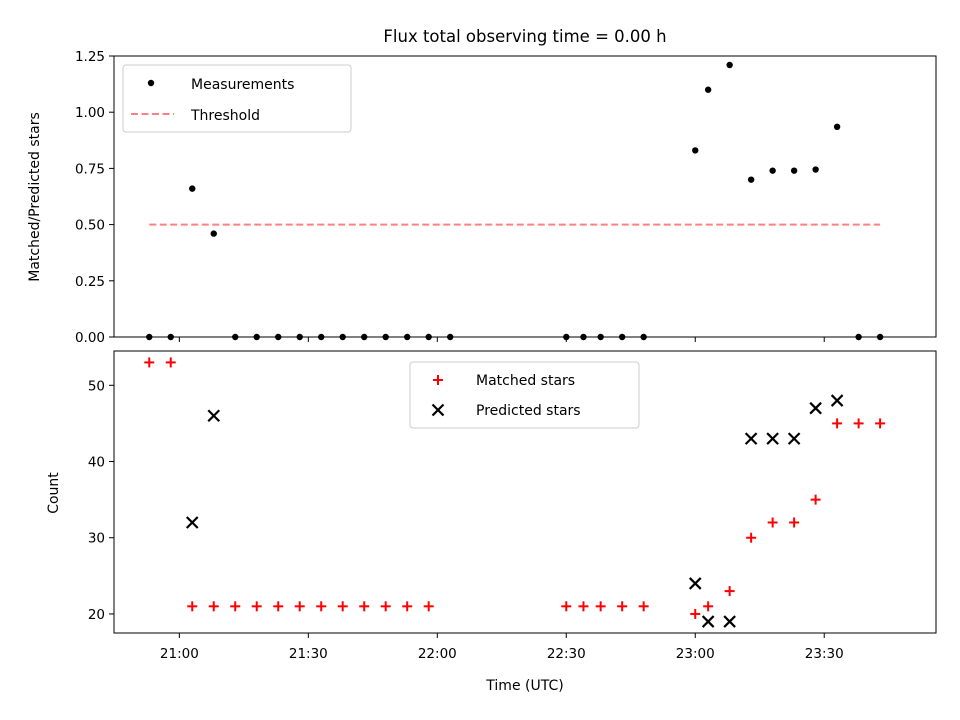 The height and width of the screenshot is (720, 960). Describe the element at coordinates (179, 654) in the screenshot. I see `x-tick-label-0: 21:00` at that location.